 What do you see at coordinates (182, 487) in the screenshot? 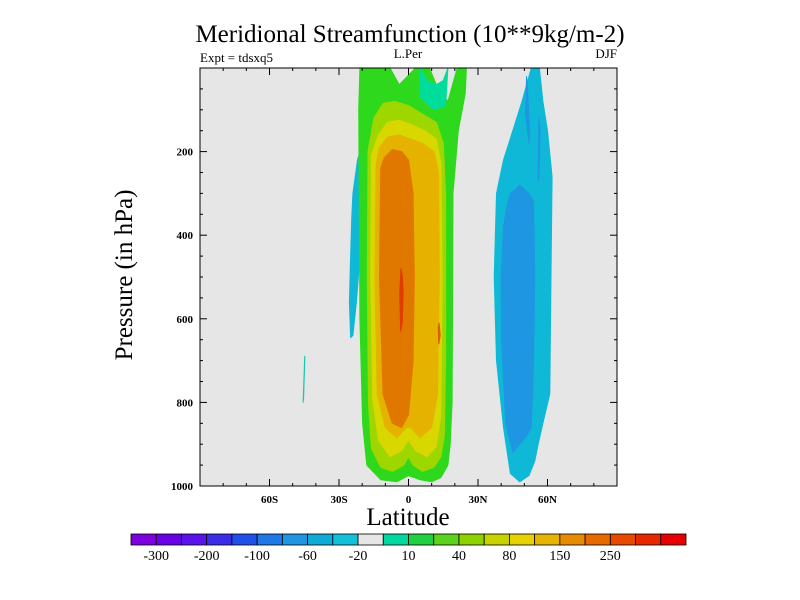
I see `y-tick-label: 1000` at bounding box center [182, 487].